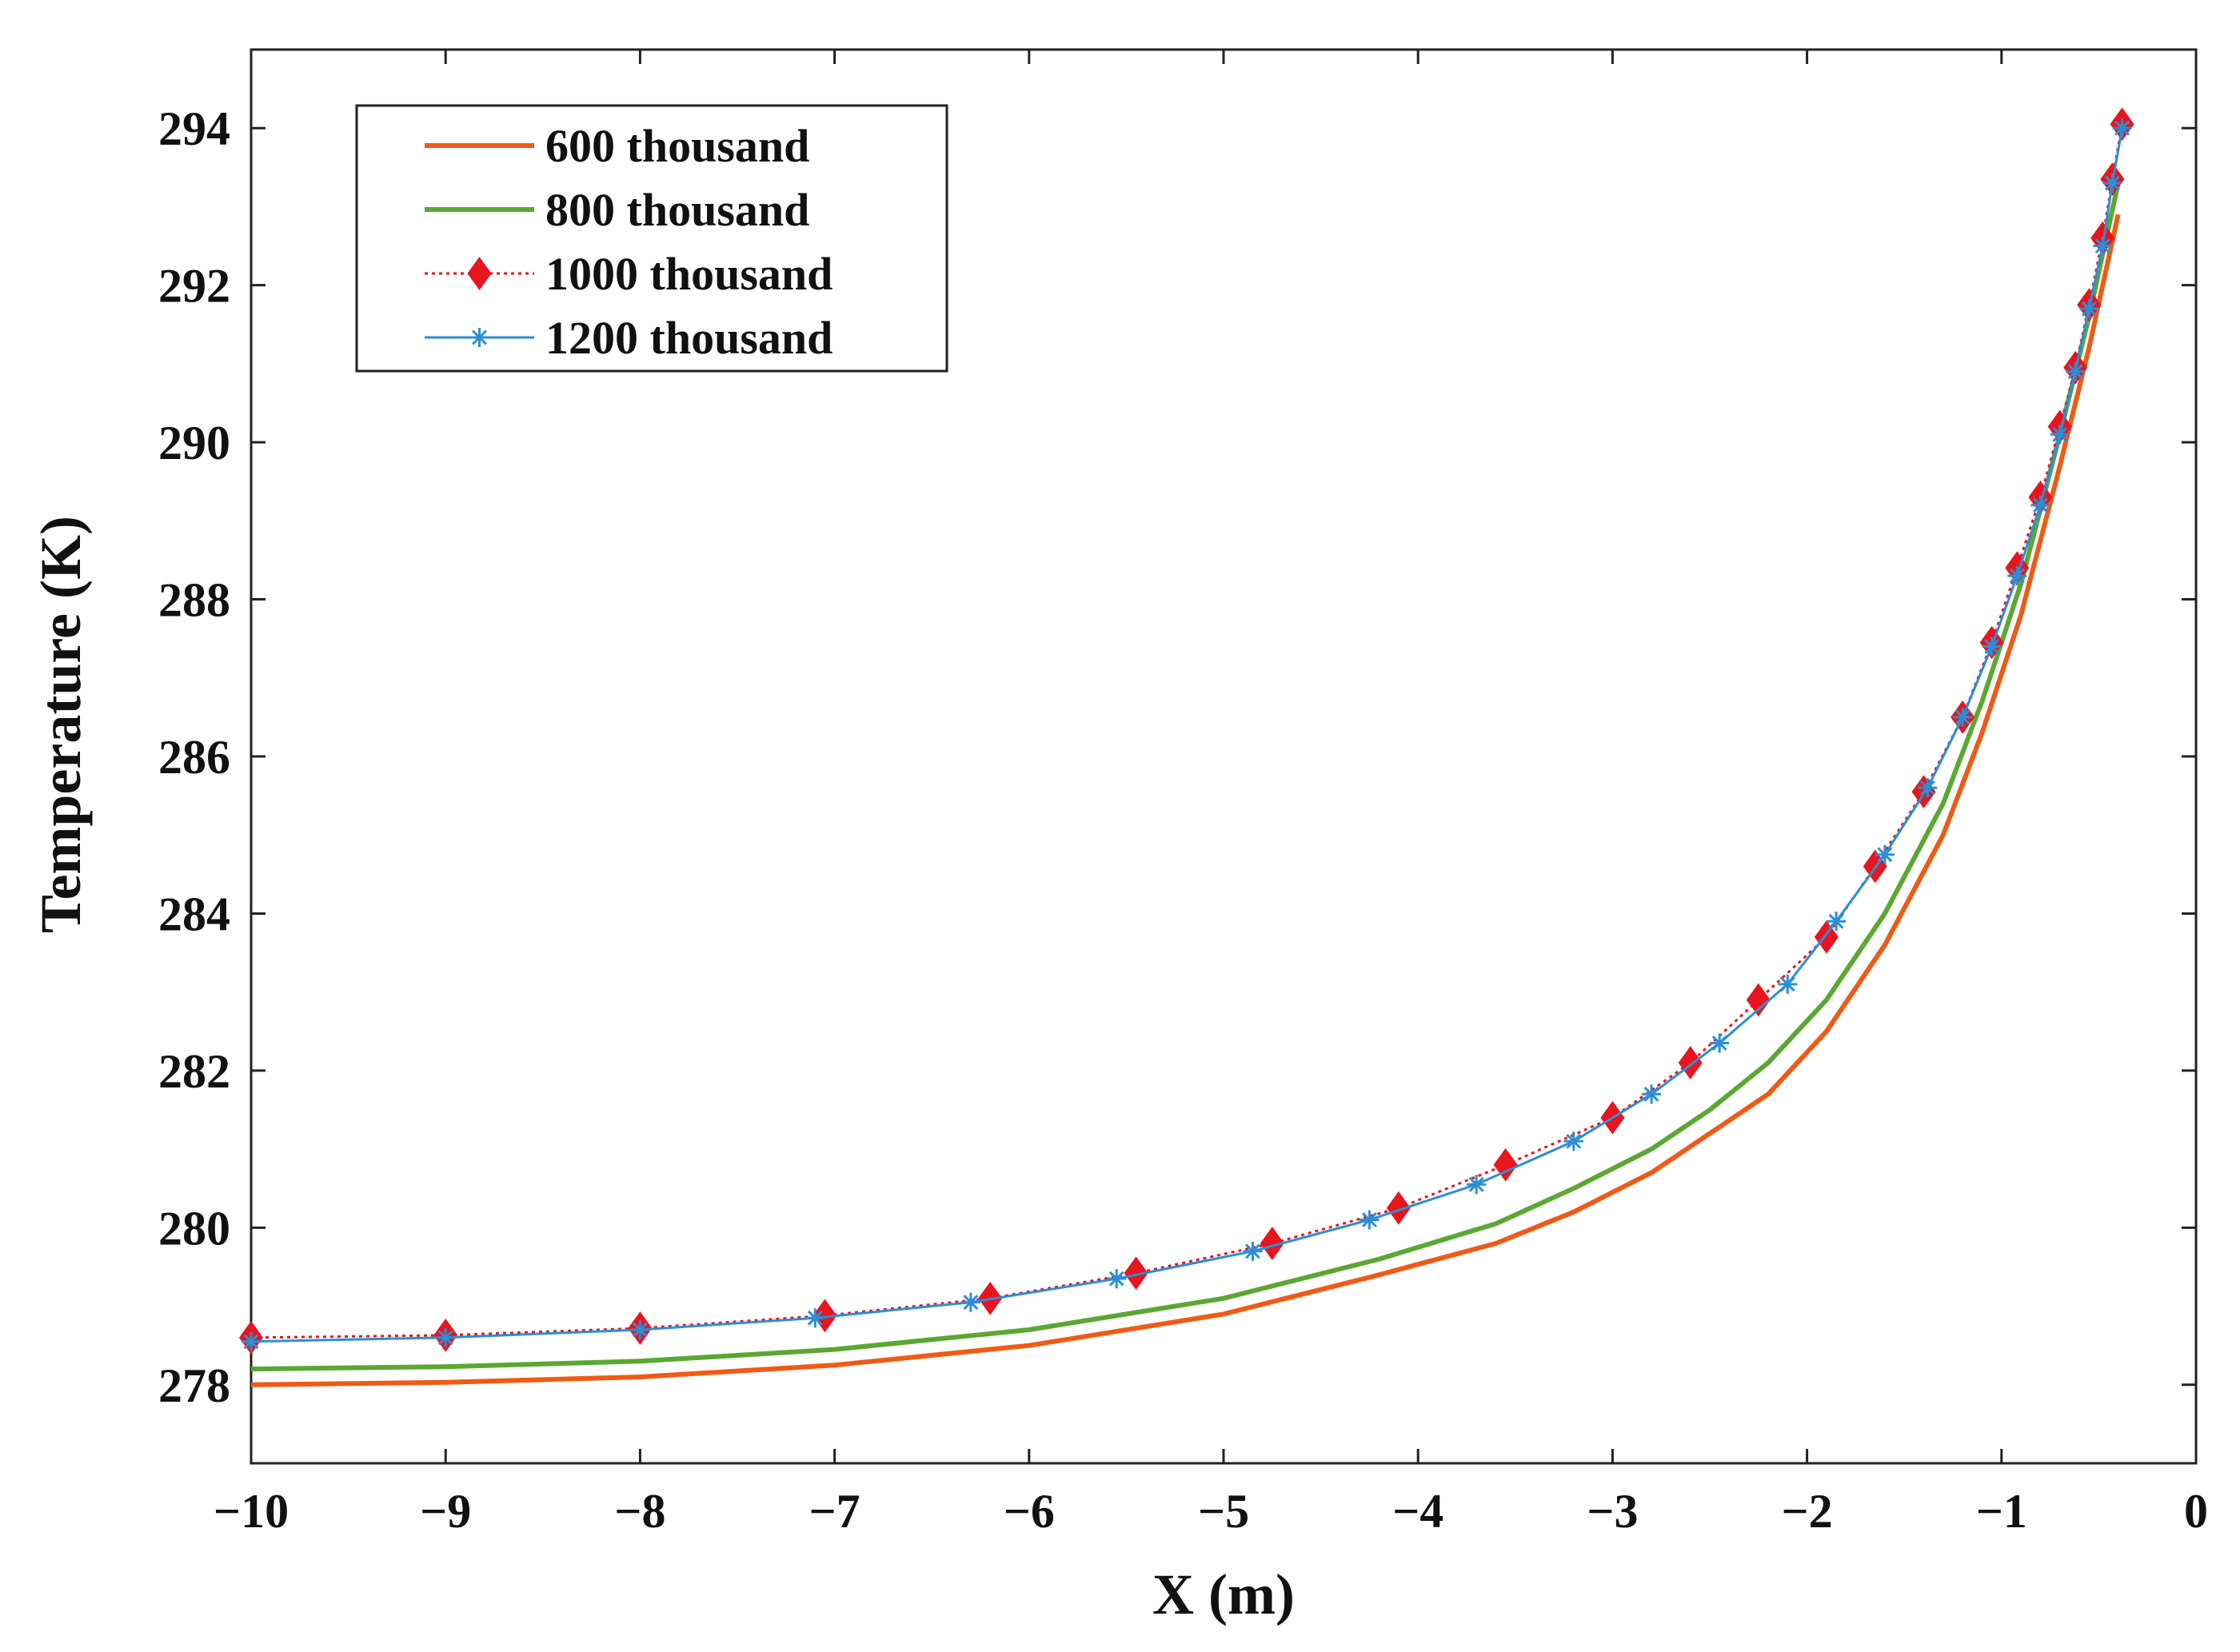 The height and width of the screenshot is (1652, 2240). Describe the element at coordinates (1029, 1511) in the screenshot. I see `x-tick-label: −6` at that location.